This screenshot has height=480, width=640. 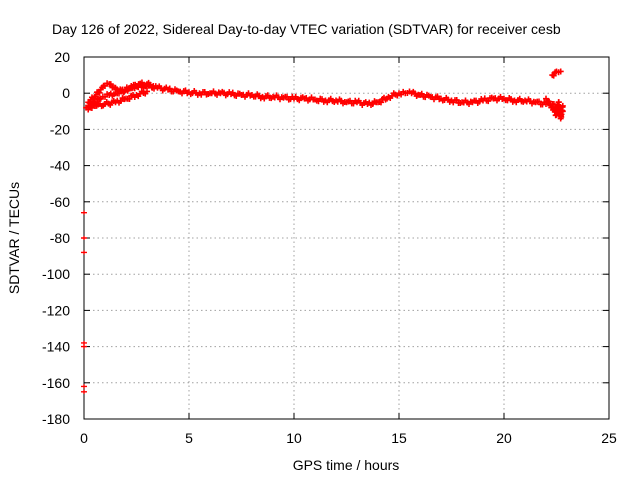 What do you see at coordinates (504, 438) in the screenshot?
I see `x-tick-label: 20` at bounding box center [504, 438].